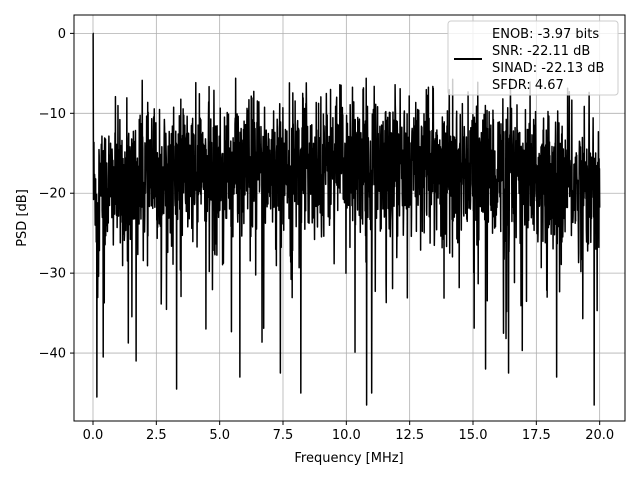  I want to click on x-tick-label: 7.5, so click(283, 435).